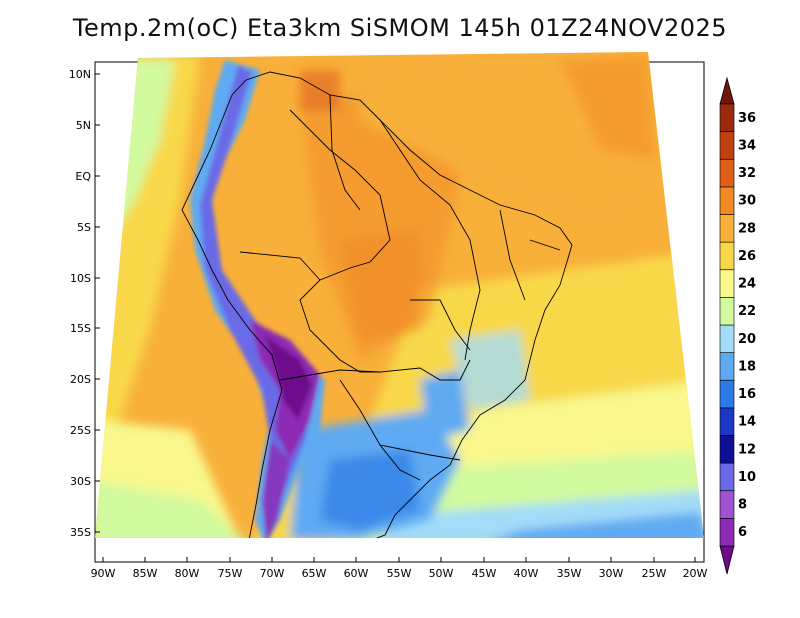 The height and width of the screenshot is (618, 800). I want to click on colorbar-label: 26, so click(747, 256).